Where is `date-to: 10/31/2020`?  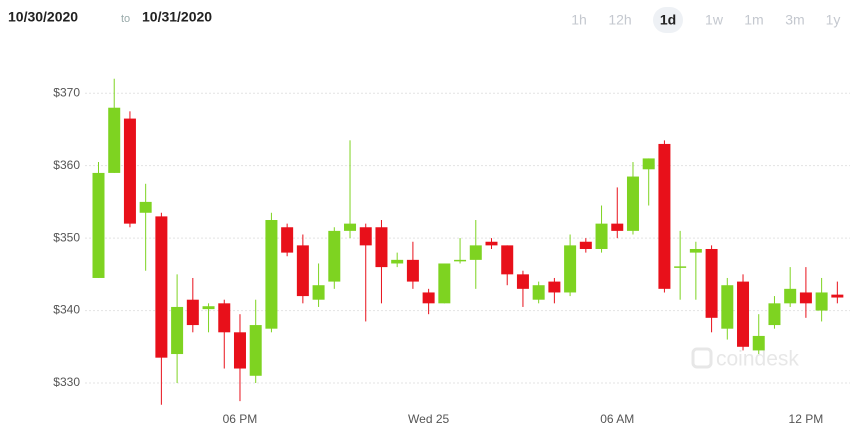 date-to: 10/31/2020 is located at coordinates (177, 17).